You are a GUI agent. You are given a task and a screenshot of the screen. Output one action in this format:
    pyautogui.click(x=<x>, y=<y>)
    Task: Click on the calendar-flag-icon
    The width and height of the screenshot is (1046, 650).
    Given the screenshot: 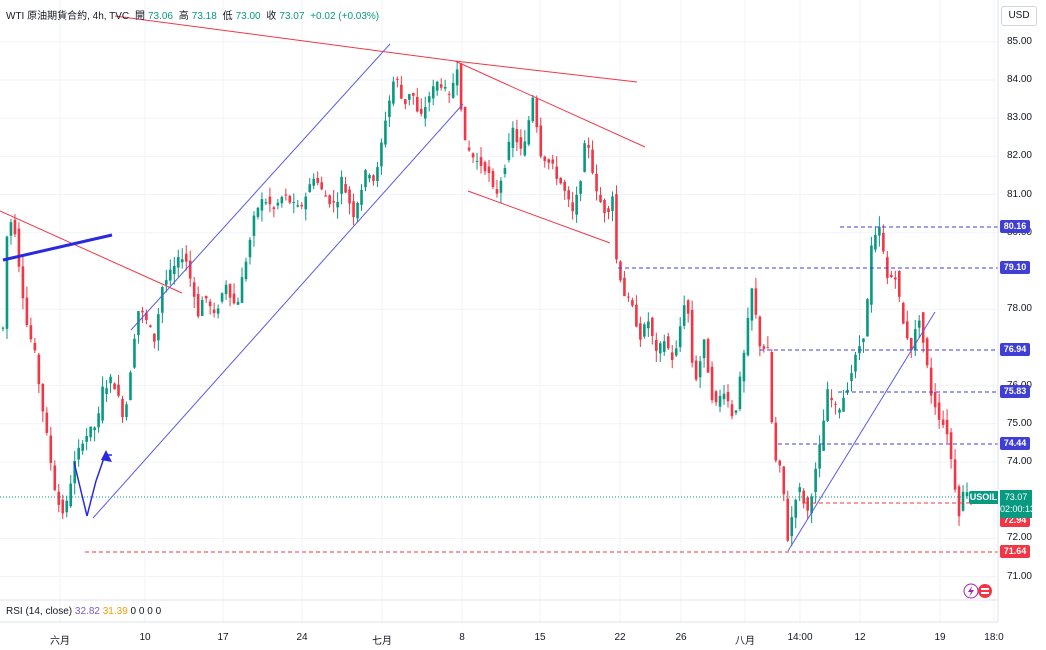 What is the action you would take?
    pyautogui.click(x=985, y=591)
    